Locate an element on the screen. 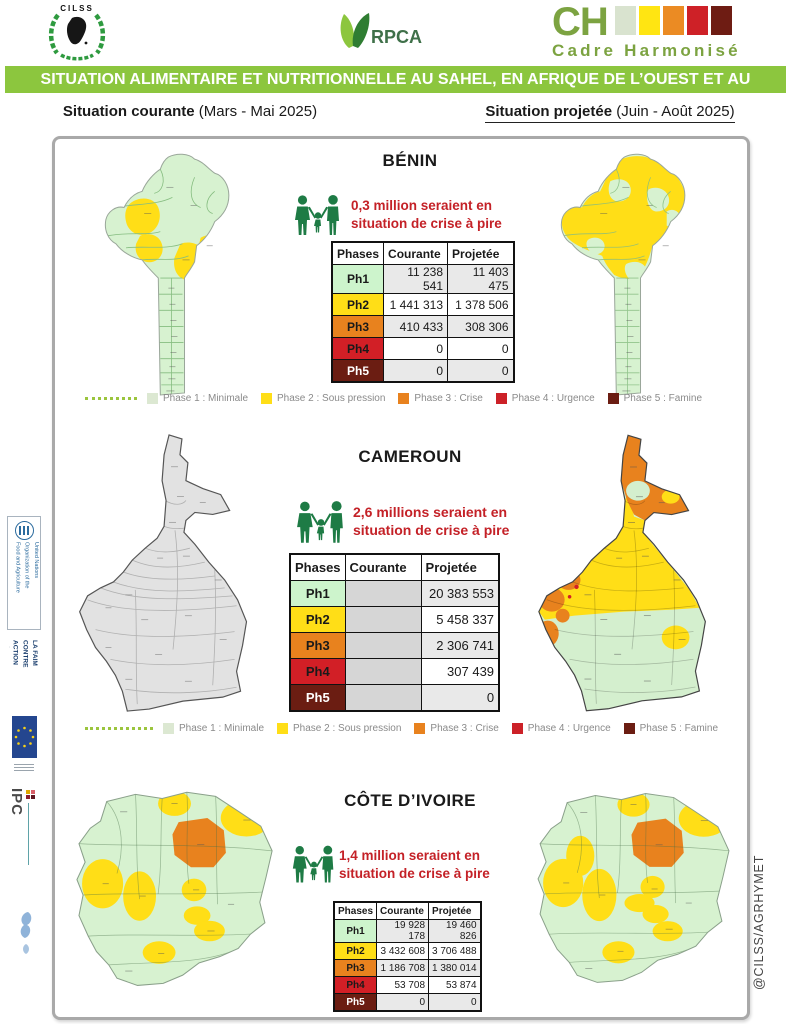 The image size is (791, 1024). fao-line: United Nations is located at coordinates (36, 560).